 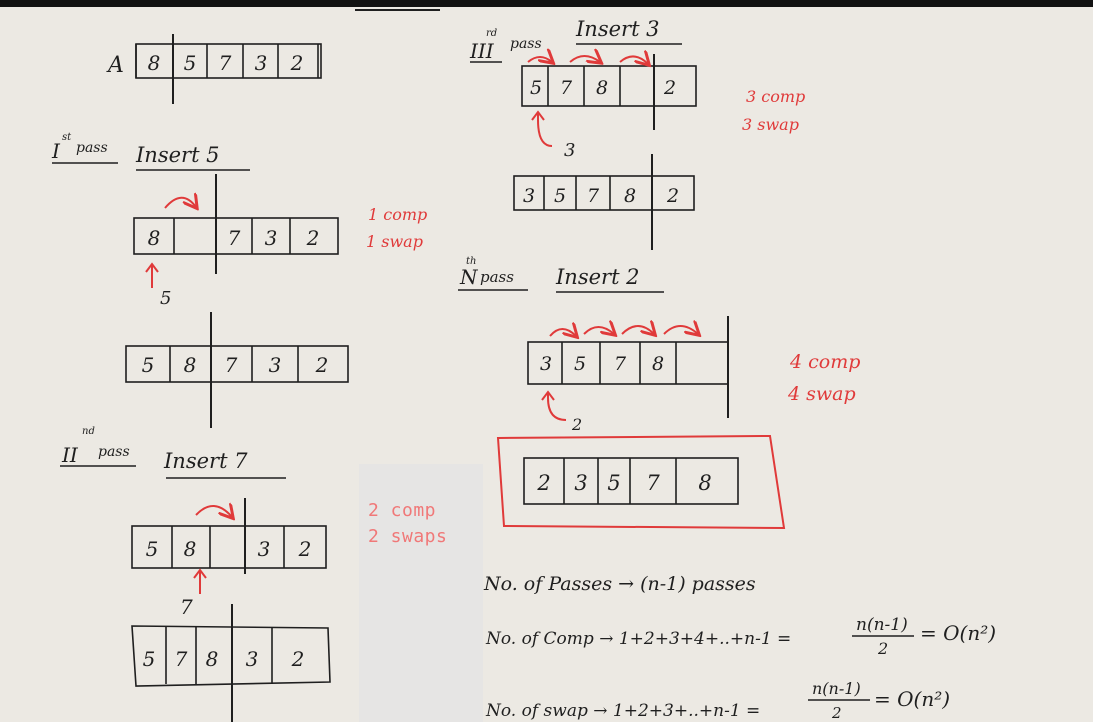 I want to click on svg-text: No. of swap → 1+2+3+..+n-1 =, so click(x=622, y=711).